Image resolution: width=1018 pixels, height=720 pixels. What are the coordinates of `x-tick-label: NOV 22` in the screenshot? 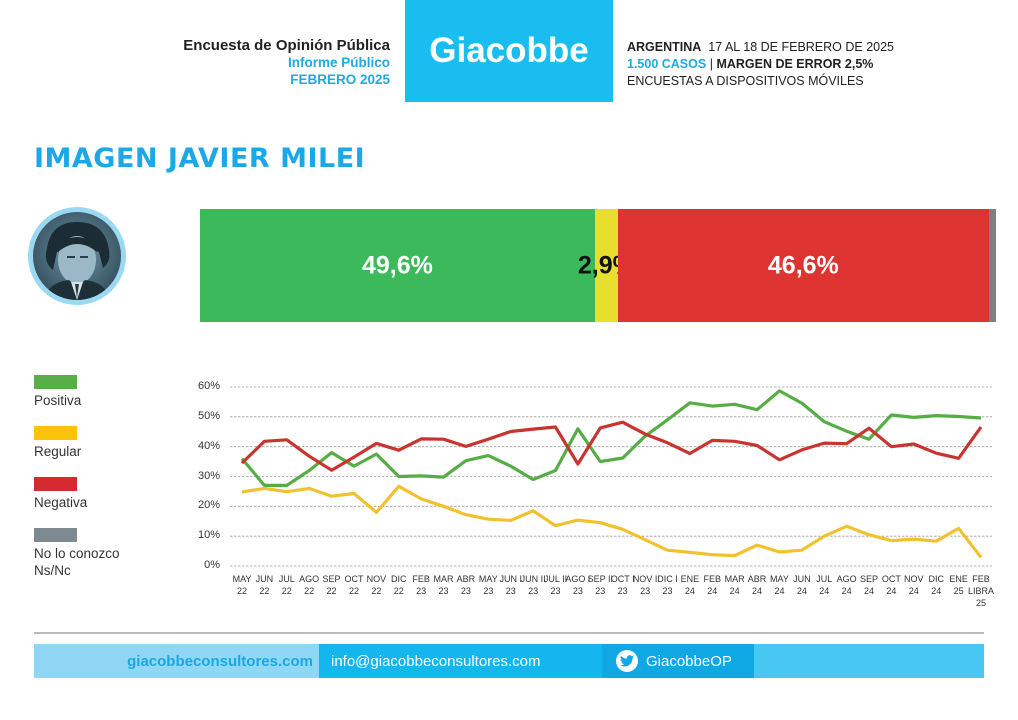 It's located at (376, 585).